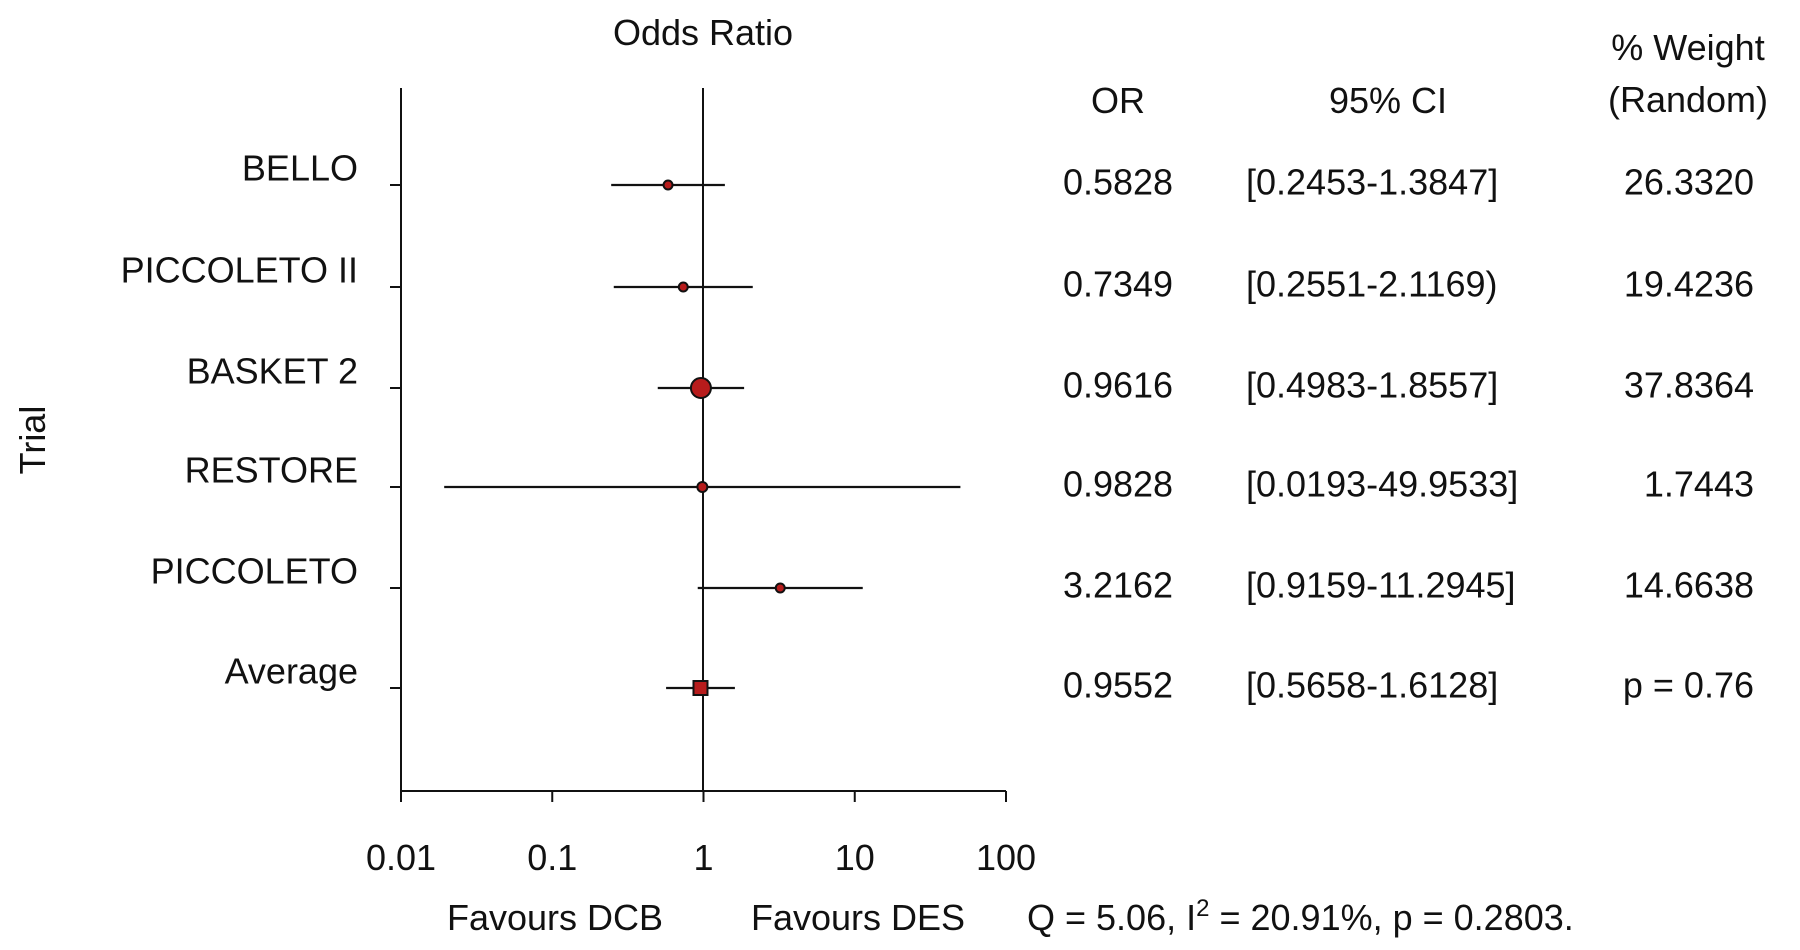  I want to click on weight-value: 26.3320, so click(1689, 182).